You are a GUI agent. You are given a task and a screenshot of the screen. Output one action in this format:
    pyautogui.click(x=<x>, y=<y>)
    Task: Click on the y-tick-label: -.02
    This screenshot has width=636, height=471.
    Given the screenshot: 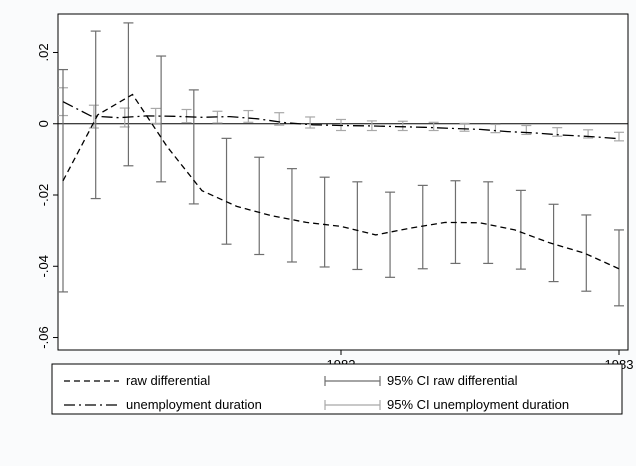 What is the action you would take?
    pyautogui.click(x=43, y=195)
    